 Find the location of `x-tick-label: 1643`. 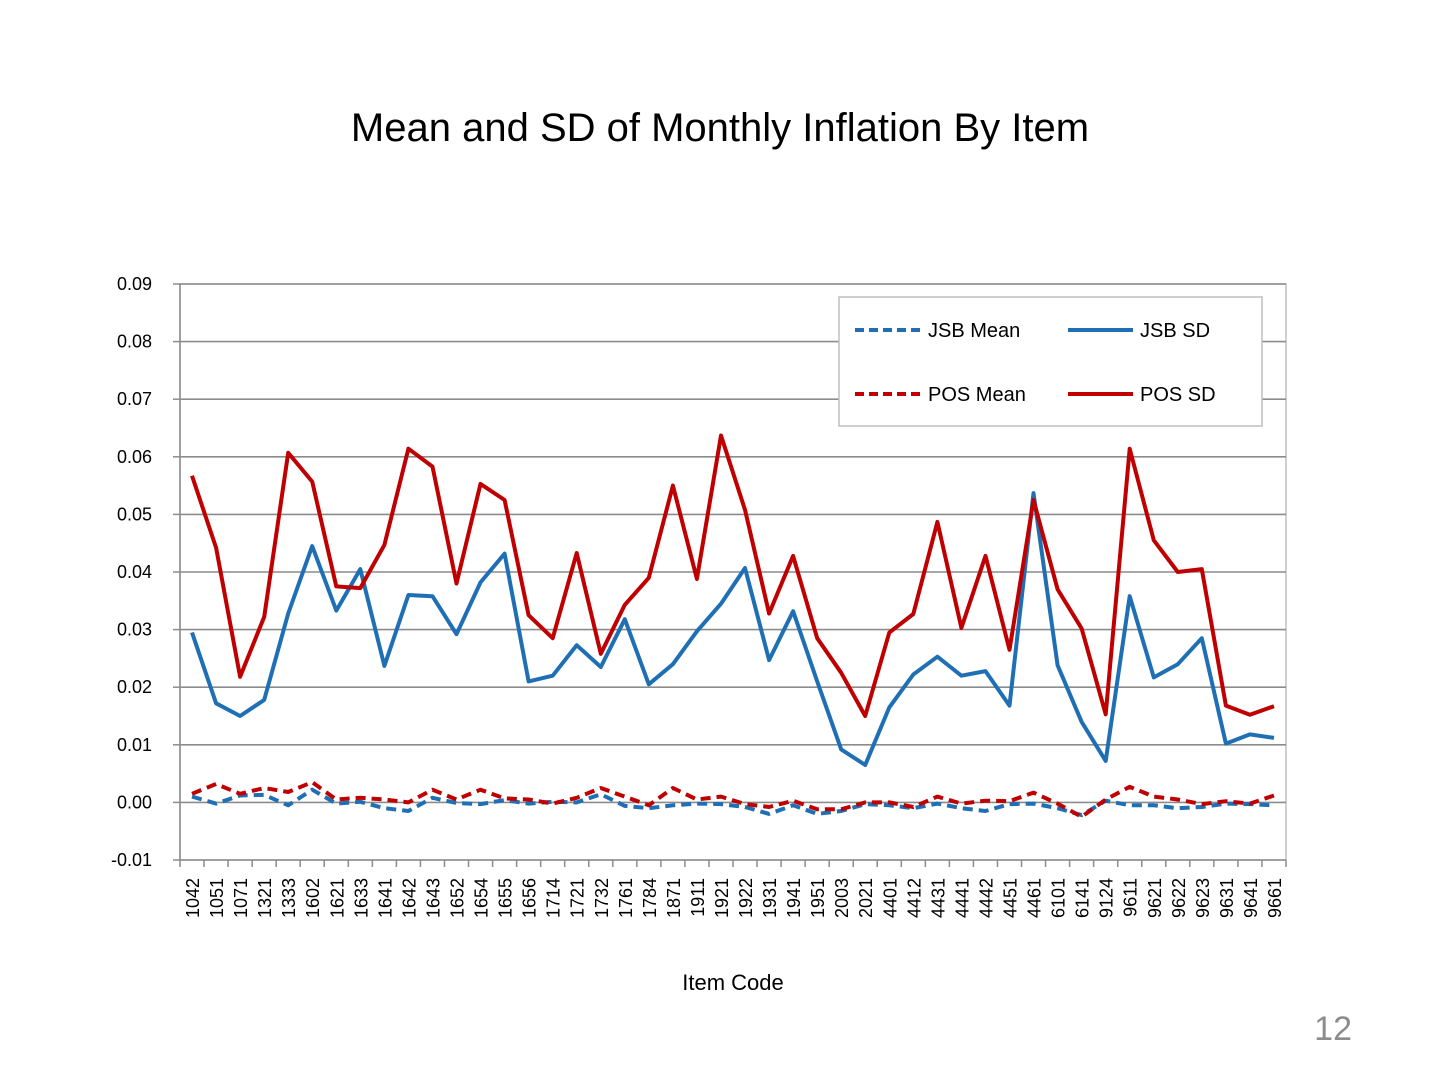

x-tick-label: 1643 is located at coordinates (433, 898).